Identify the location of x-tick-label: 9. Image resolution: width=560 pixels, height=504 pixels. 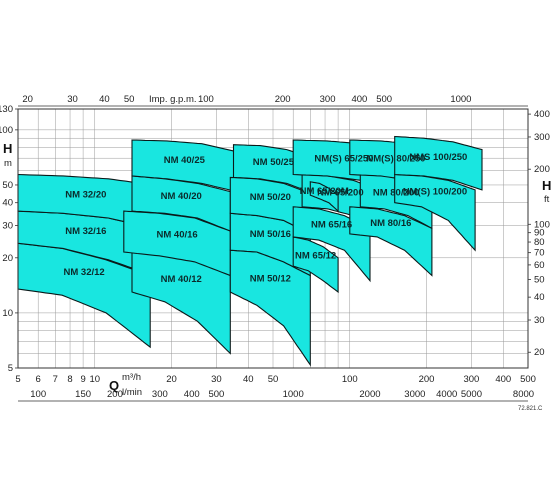
(82, 379).